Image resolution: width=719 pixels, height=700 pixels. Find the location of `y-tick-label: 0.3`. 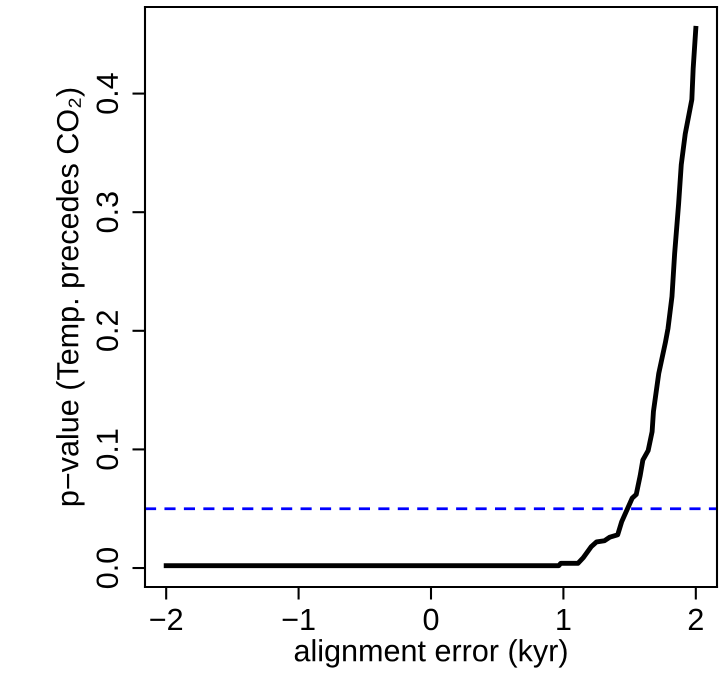

y-tick-label: 0.3 is located at coordinates (107, 212).